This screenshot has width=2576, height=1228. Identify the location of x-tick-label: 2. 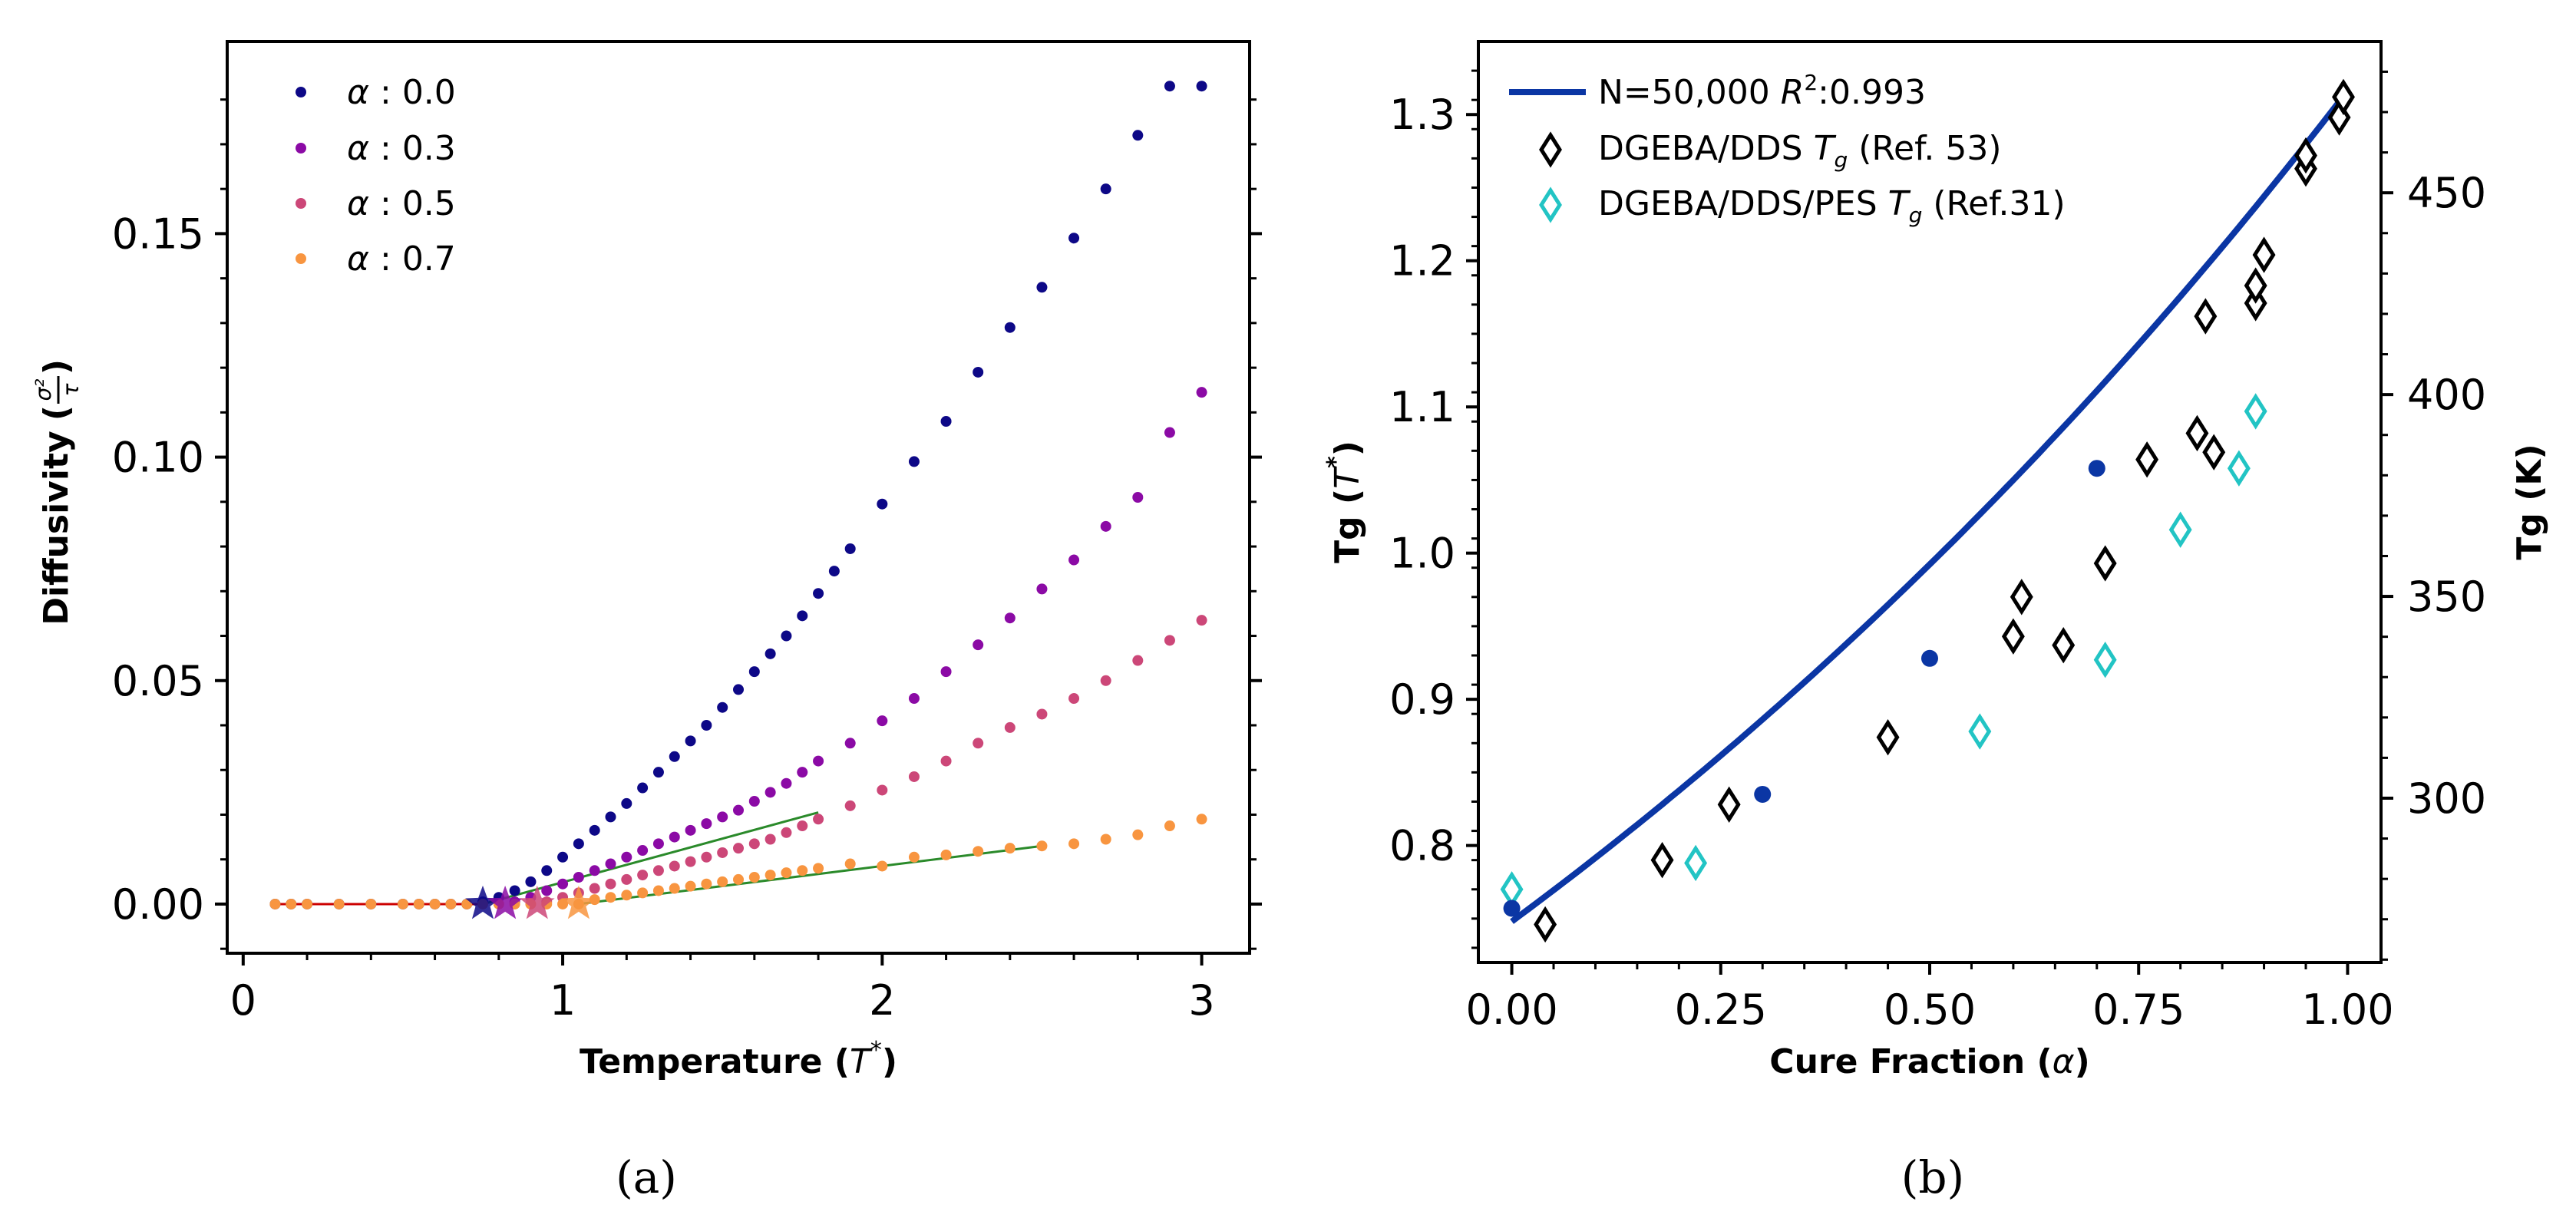
(882, 1000).